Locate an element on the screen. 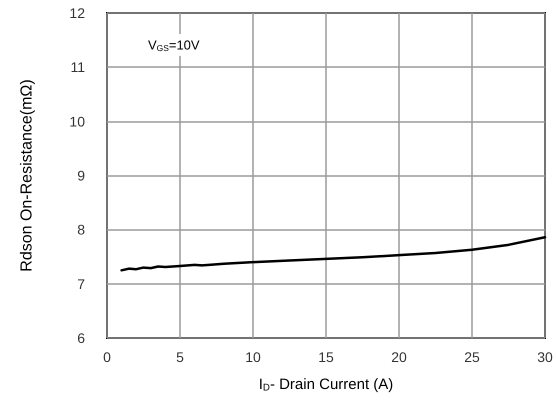  x-tick-label: 30 is located at coordinates (545, 357).